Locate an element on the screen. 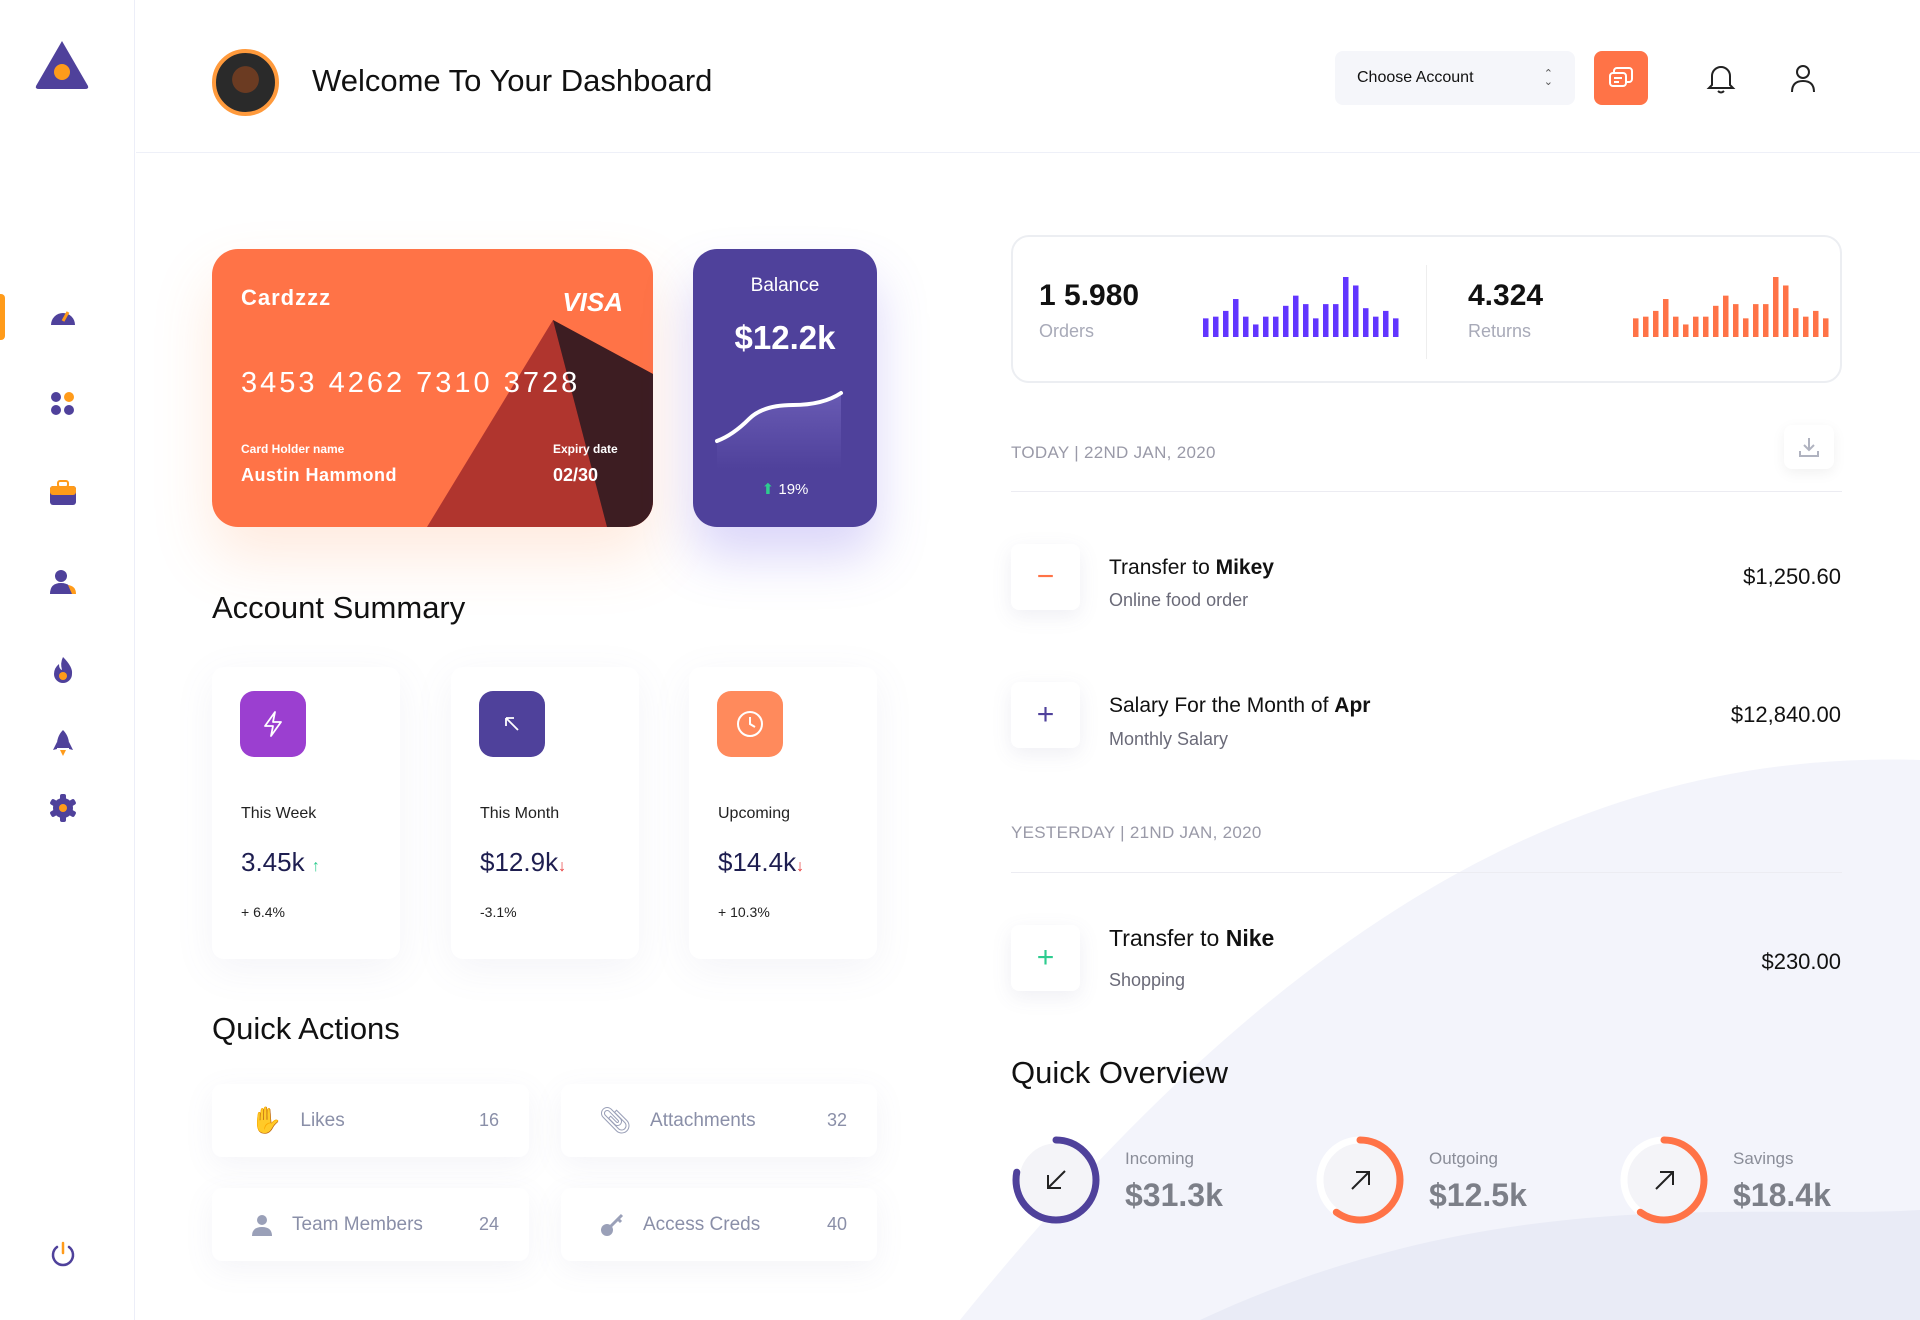 The image size is (1920, 1320). overview-value: $12.5k is located at coordinates (1478, 1195).